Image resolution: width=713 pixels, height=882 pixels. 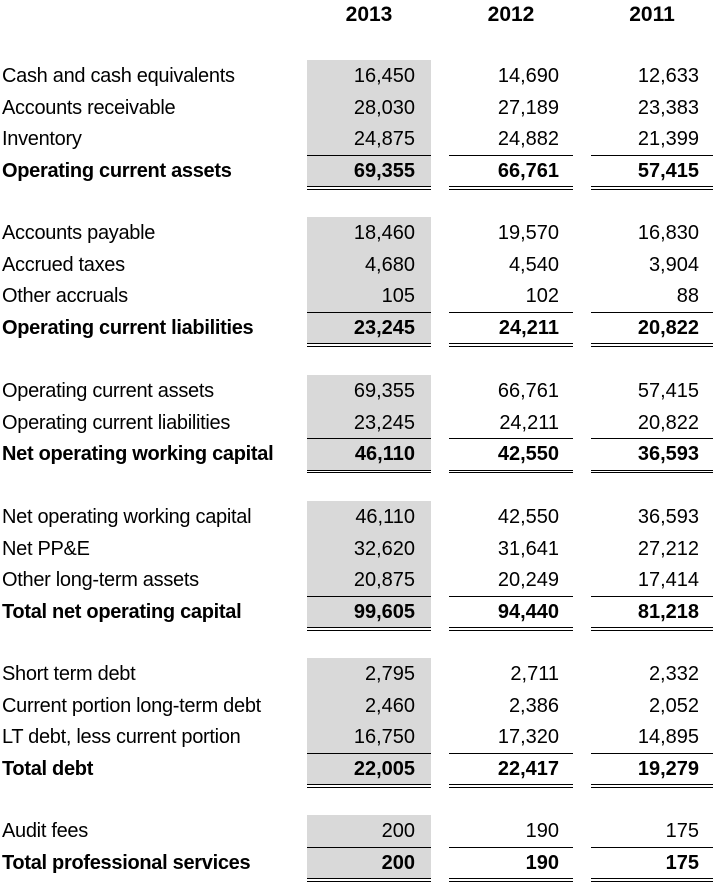 I want to click on cell-value-2013: 16,450, so click(x=384, y=76).